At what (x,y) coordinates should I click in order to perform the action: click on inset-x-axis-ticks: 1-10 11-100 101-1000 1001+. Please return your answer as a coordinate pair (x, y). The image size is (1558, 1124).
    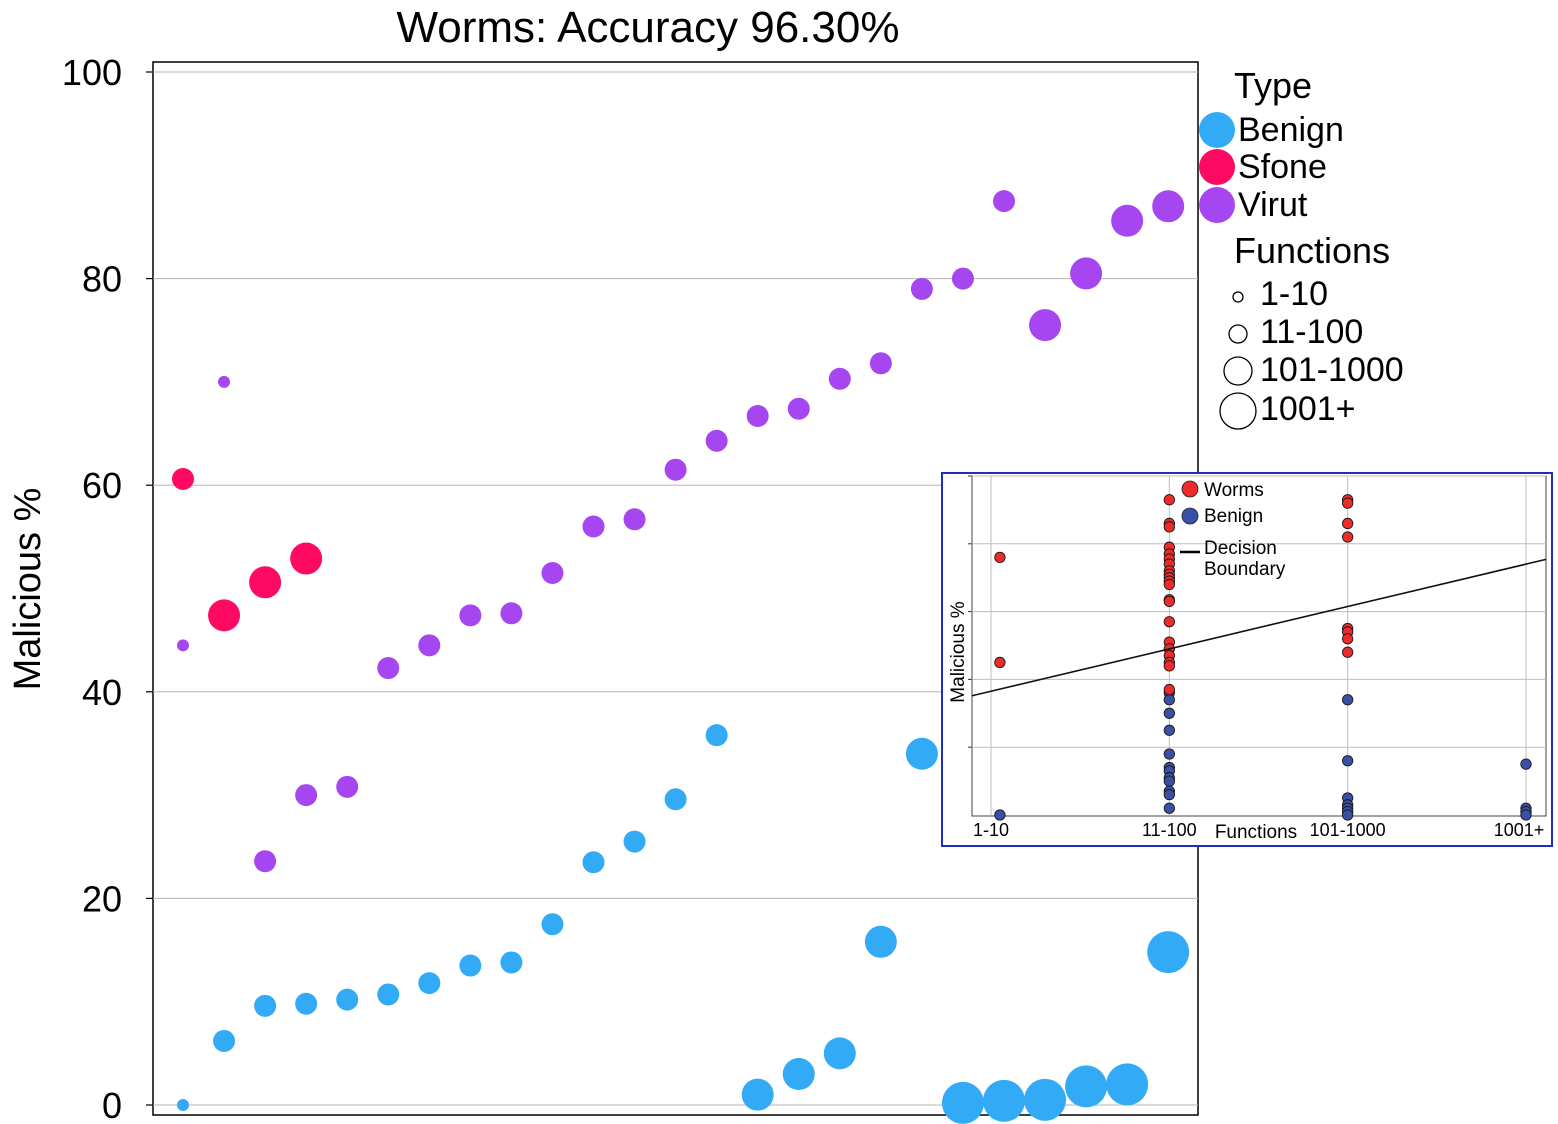
    Looking at the image, I should click on (1258, 830).